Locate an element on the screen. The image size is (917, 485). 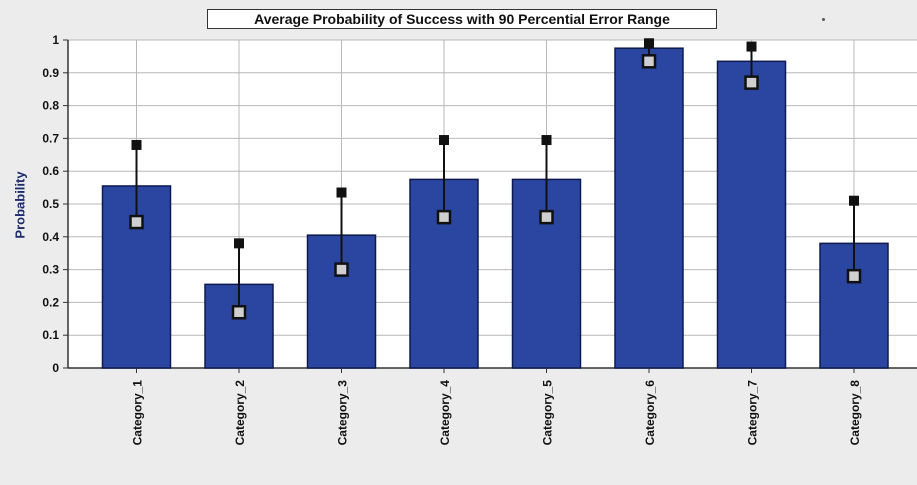
x-tick-label: Category_8 is located at coordinates (855, 413).